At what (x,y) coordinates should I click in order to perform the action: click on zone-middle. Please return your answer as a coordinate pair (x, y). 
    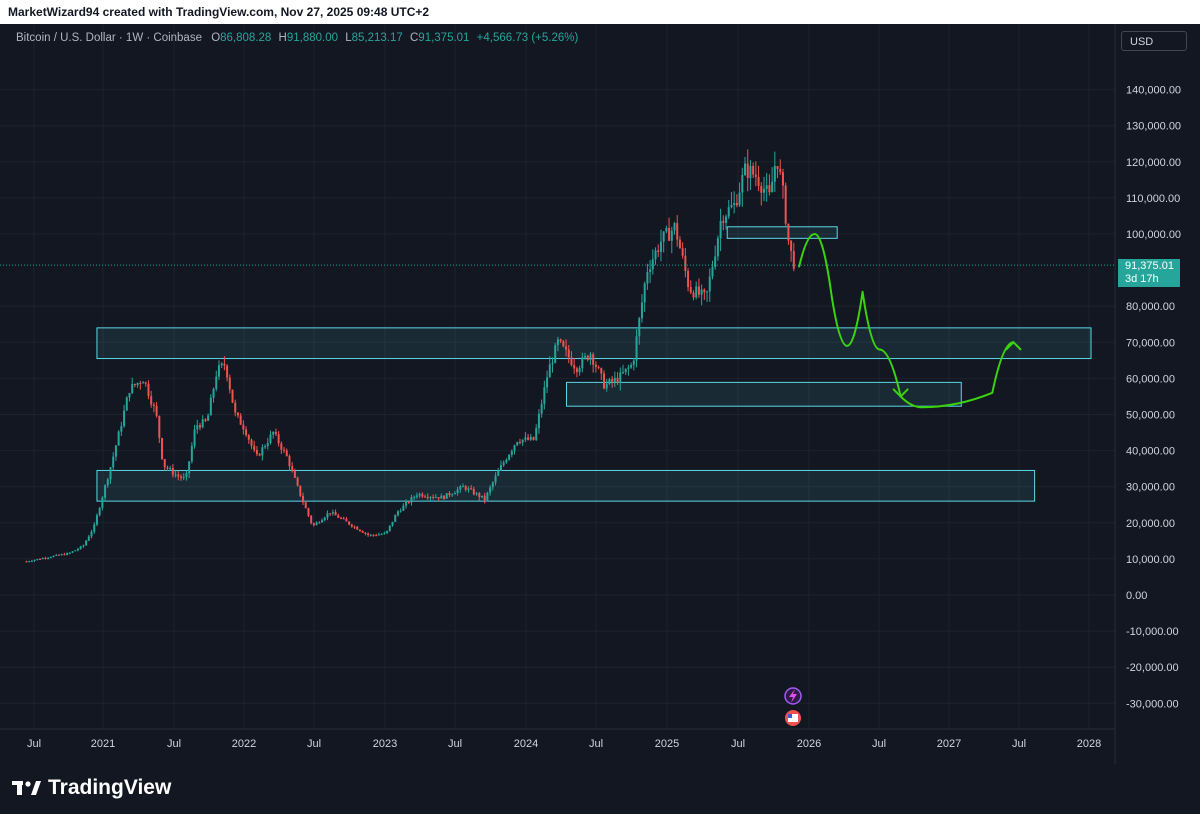
    Looking at the image, I should click on (763, 394).